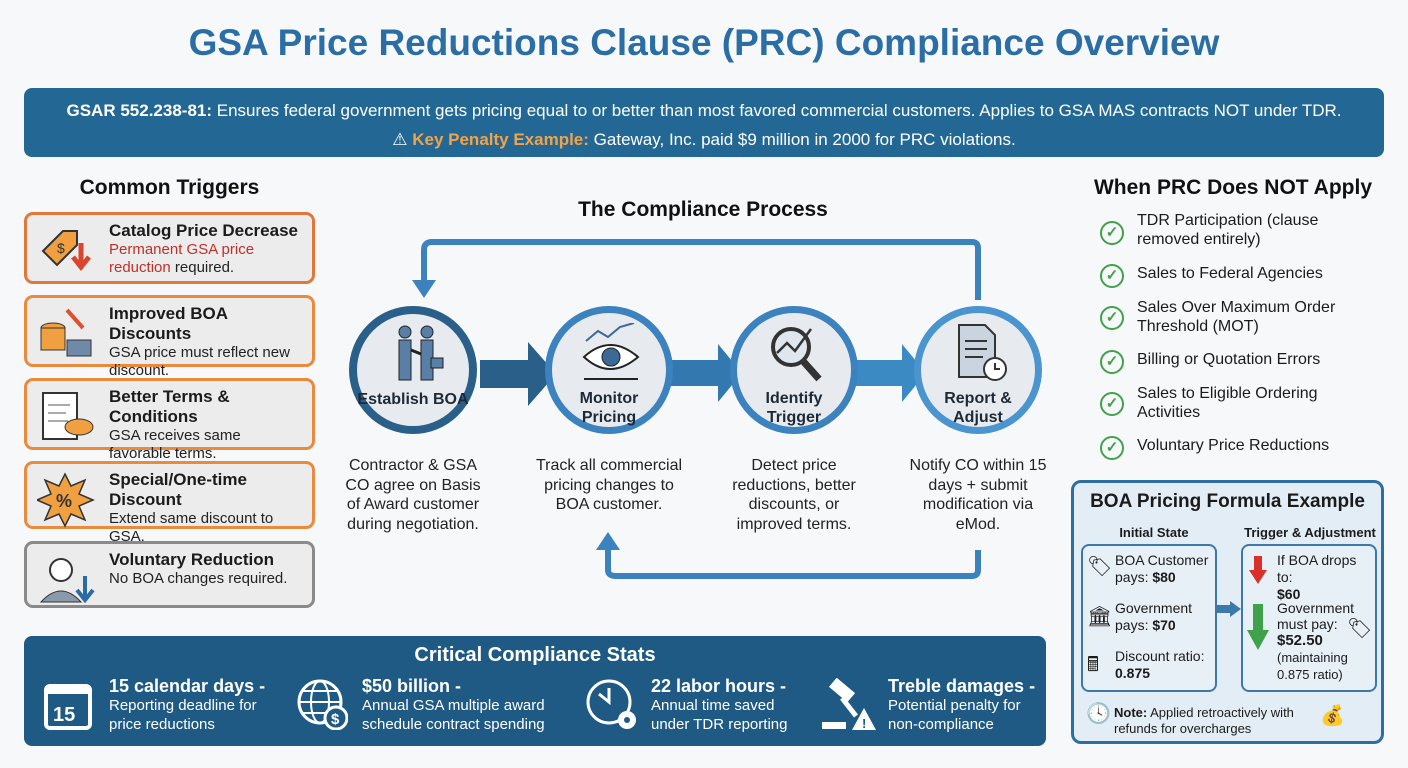  I want to click on stats-heading: Critical Compliance Stats, so click(535, 655).